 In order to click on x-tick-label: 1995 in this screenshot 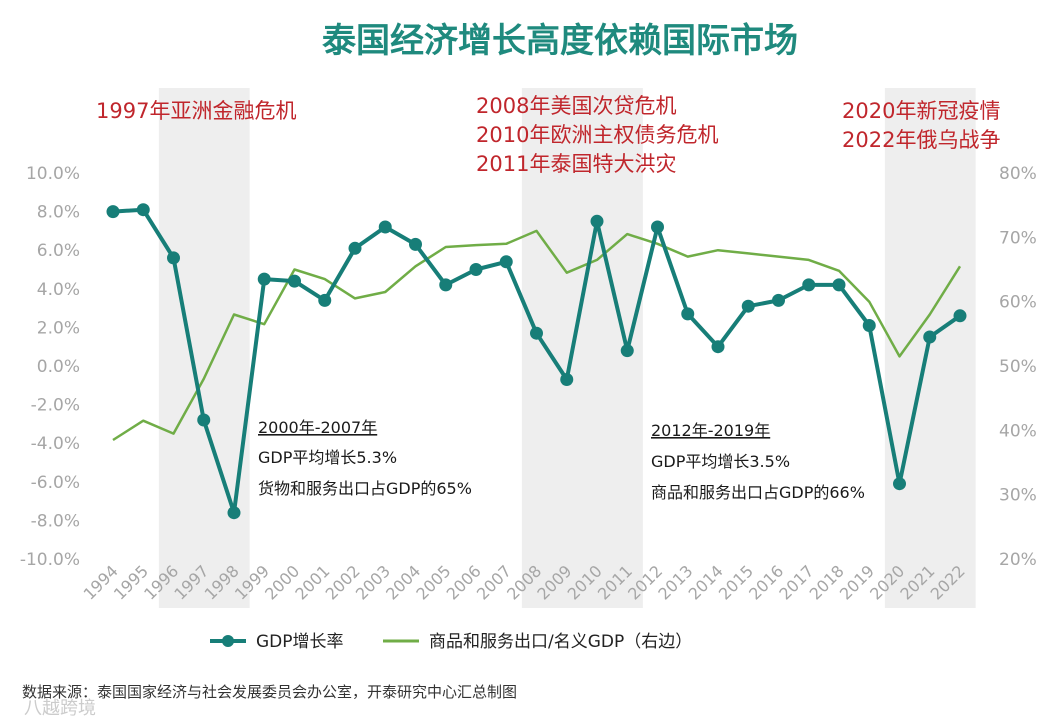, I will do `click(131, 582)`.